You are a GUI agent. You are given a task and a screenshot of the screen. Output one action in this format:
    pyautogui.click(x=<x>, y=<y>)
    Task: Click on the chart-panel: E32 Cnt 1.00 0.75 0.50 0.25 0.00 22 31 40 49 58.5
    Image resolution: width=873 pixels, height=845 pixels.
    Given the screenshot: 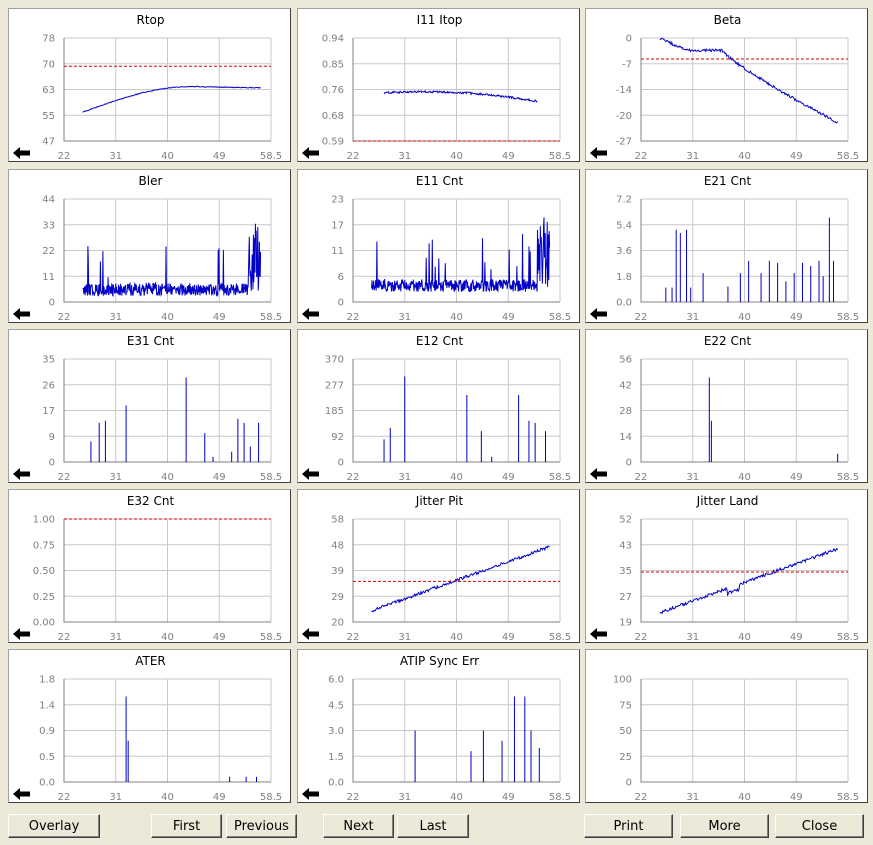 What is the action you would take?
    pyautogui.click(x=149, y=566)
    